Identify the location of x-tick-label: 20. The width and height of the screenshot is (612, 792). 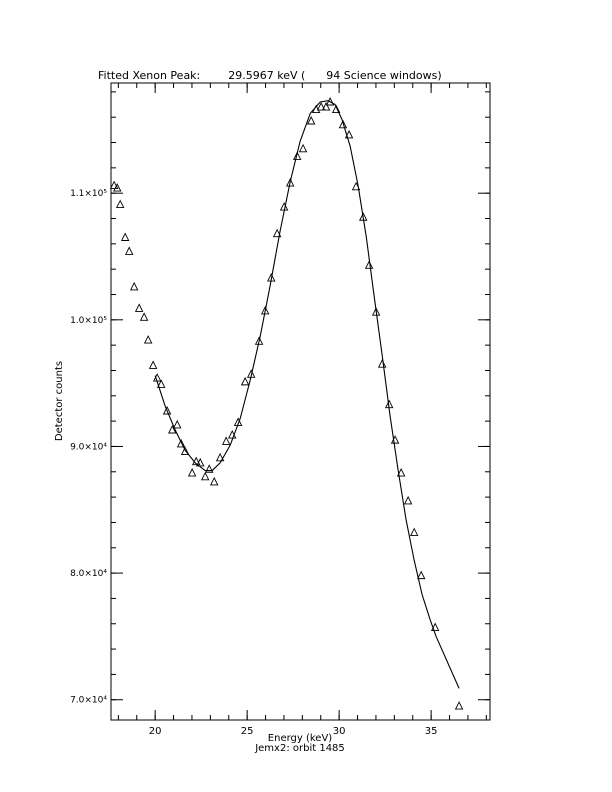
(155, 731).